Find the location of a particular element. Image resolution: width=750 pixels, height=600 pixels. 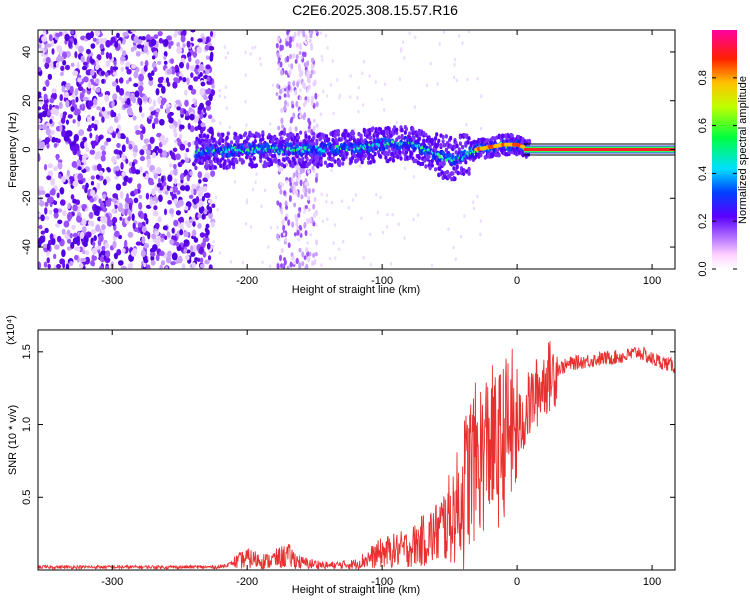

y-multiplier-label: (x10⁴) is located at coordinates (11, 330).